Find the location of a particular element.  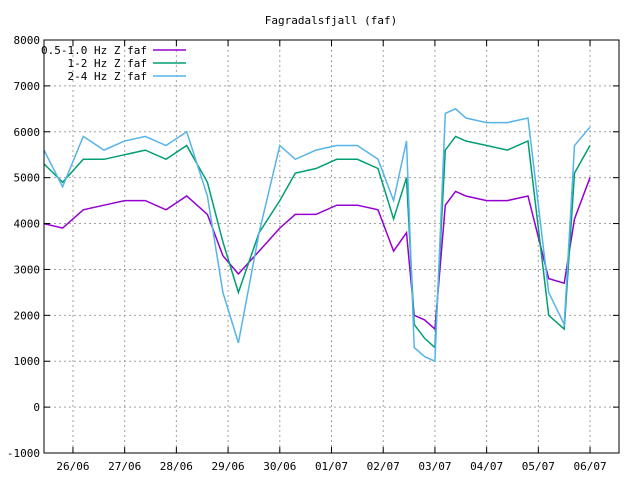

x-tick-label: 04/07 is located at coordinates (486, 466).